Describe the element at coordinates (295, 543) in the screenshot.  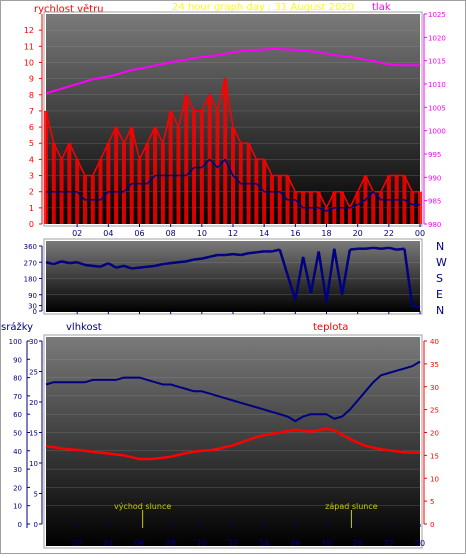
I see `humidity-x-tick-label: 16` at that location.